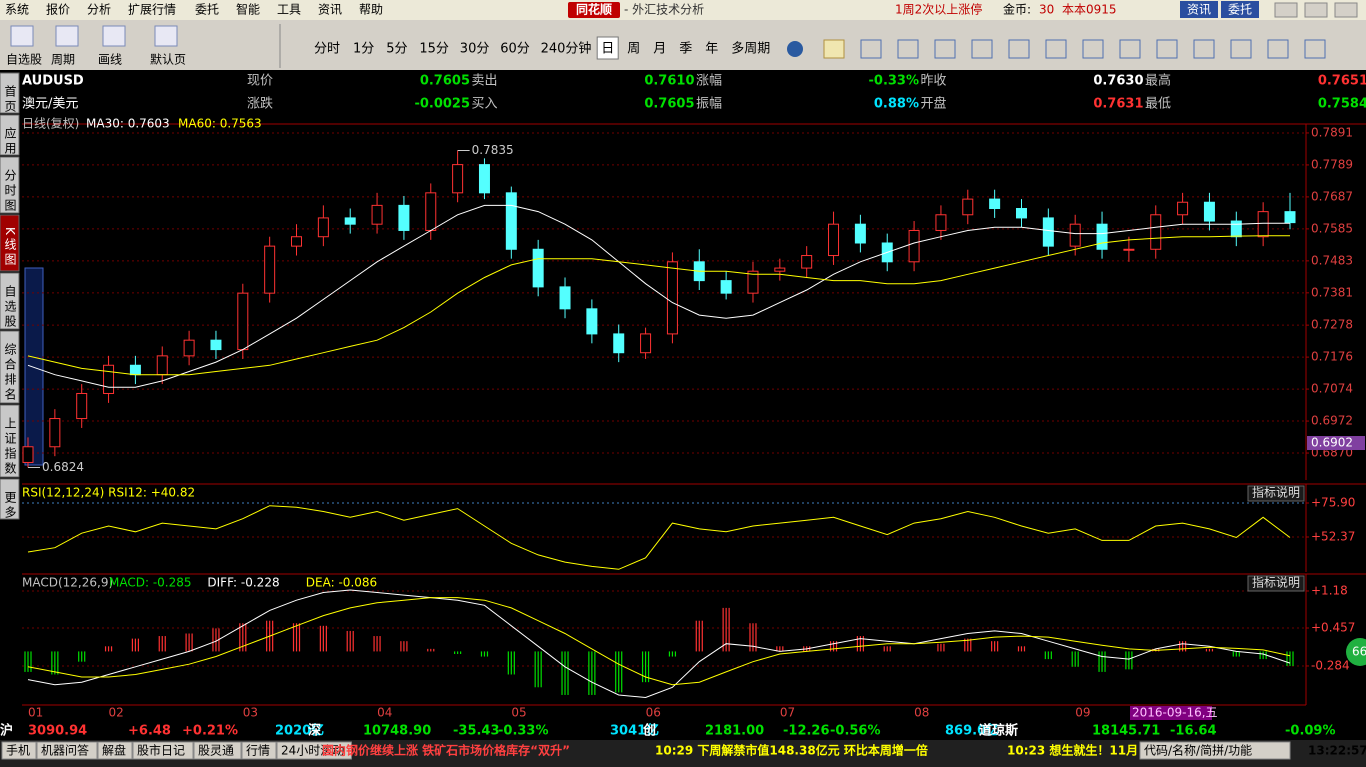 This screenshot has height=767, width=1366. Describe the element at coordinates (607, 49) in the screenshot. I see `period-button: 日` at that location.